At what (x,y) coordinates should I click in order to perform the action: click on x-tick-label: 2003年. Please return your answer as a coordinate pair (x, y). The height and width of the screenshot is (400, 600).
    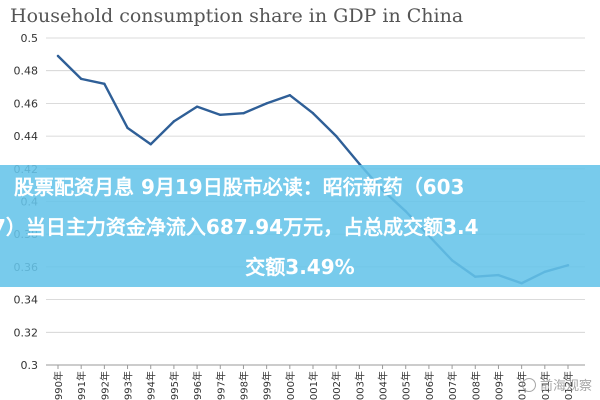
    Looking at the image, I should click on (359, 385).